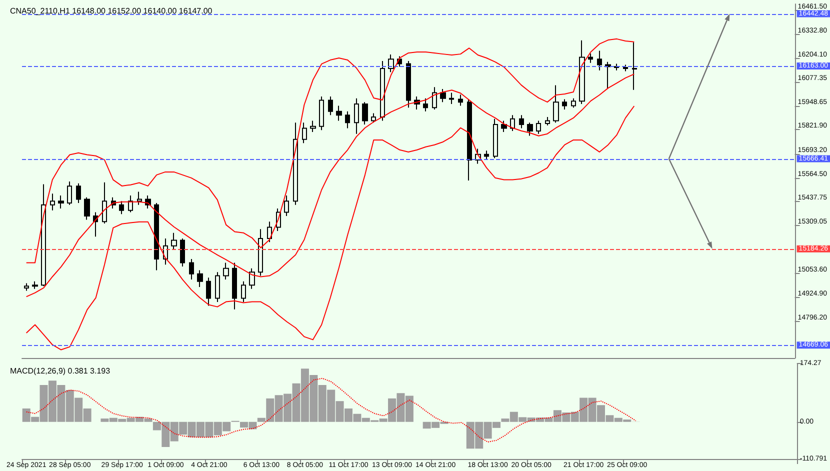 The width and height of the screenshot is (830, 471). What do you see at coordinates (60, 371) in the screenshot?
I see `chart-title: MACD(12,26,9) 0.381 3.193` at bounding box center [60, 371].